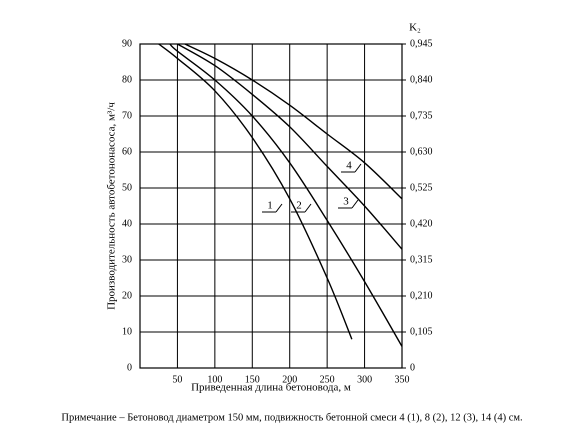  Describe the element at coordinates (421, 331) in the screenshot. I see `y2-tick-label: 0,105` at that location.